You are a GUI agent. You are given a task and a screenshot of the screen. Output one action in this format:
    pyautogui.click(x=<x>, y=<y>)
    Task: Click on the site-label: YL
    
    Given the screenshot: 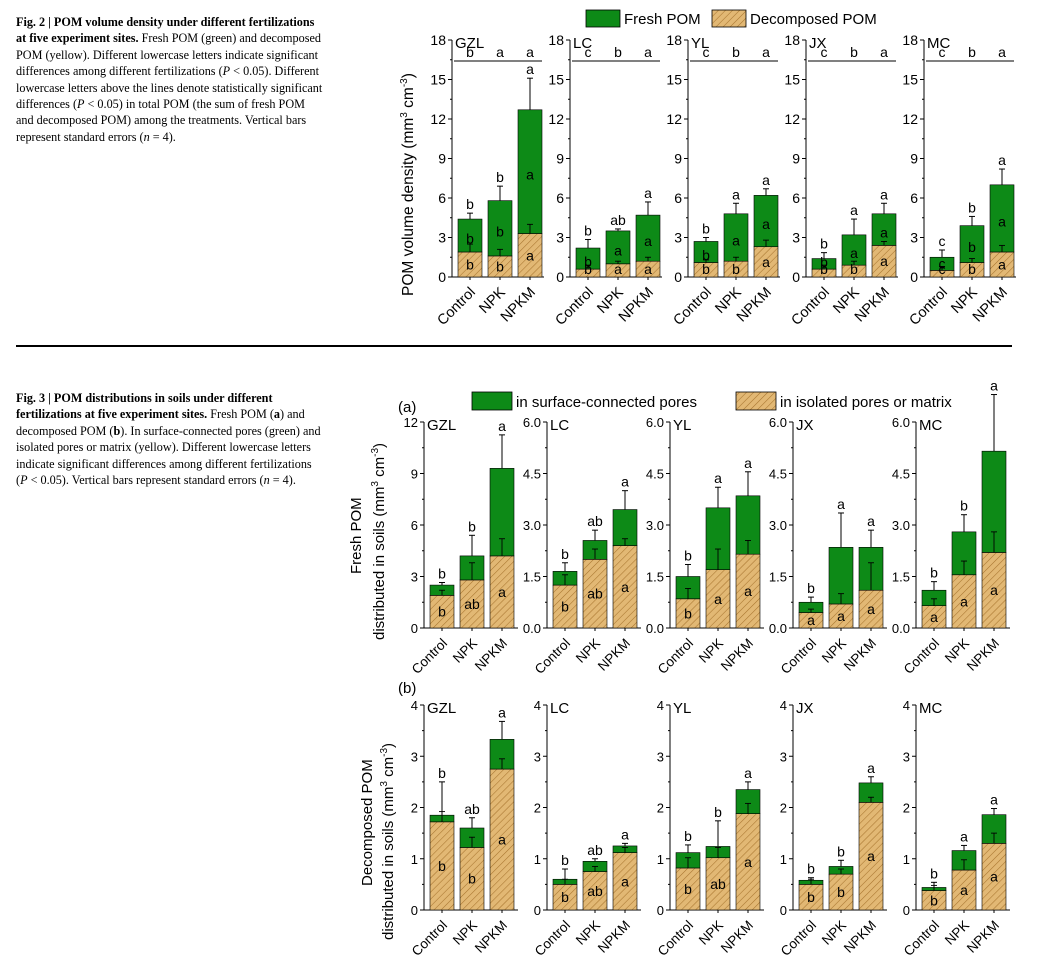 What is the action you would take?
    pyautogui.click(x=682, y=708)
    